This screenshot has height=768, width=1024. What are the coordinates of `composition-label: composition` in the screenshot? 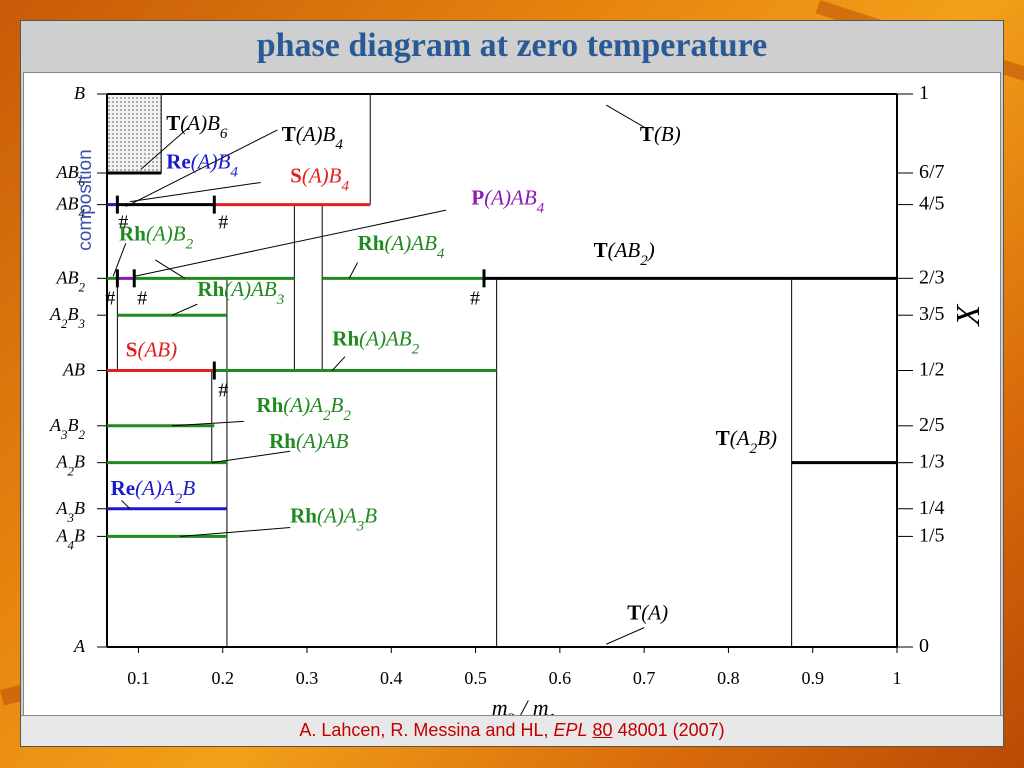 It's located at (85, 200).